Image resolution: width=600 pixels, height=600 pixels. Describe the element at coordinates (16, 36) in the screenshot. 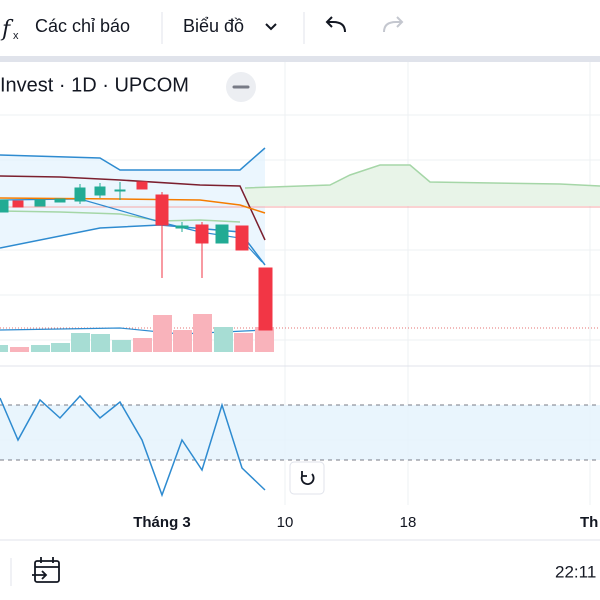

I see `fx-icon-sub: x` at that location.